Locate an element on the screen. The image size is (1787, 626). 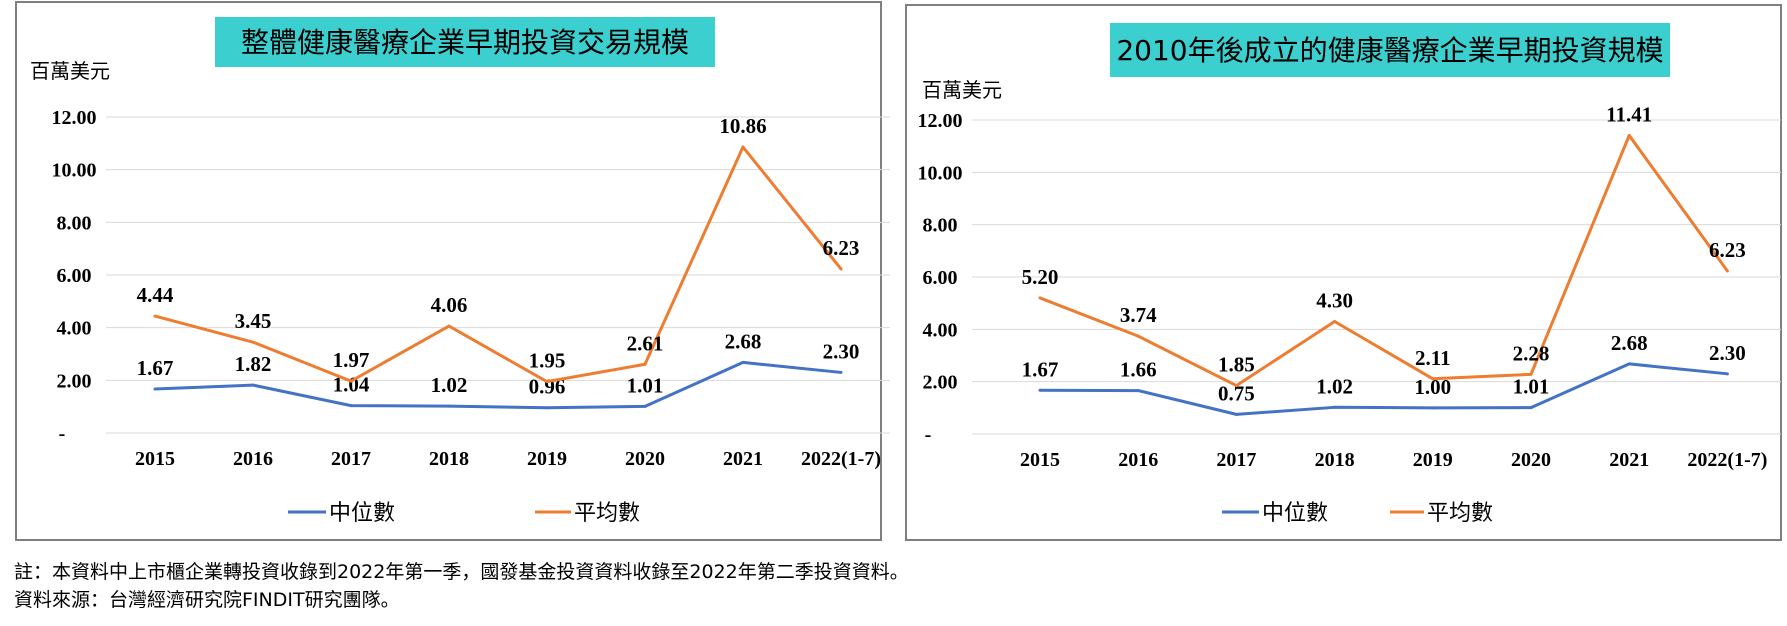
chart-title: 2010年後成立的健康醫療企業早期投資規模 is located at coordinates (1389, 50).